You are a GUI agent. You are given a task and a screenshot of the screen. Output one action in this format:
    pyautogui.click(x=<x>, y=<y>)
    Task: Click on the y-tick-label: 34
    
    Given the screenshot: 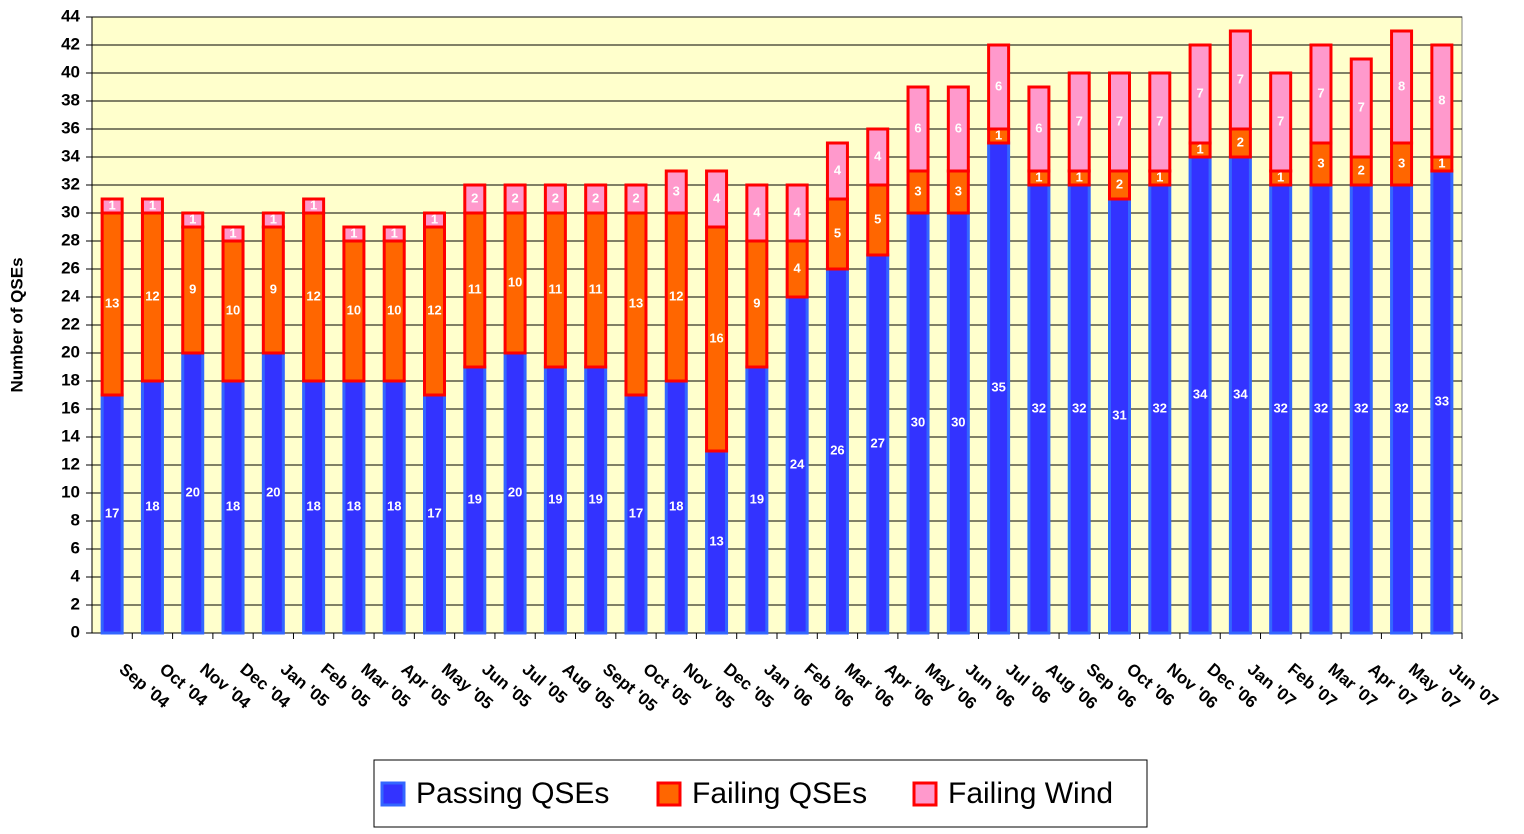 What is the action you would take?
    pyautogui.click(x=70, y=155)
    